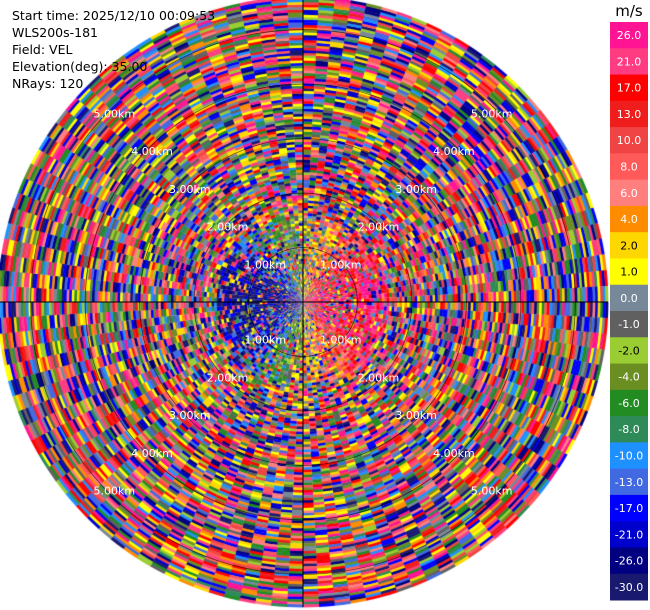 This screenshot has width=650, height=610. I want to click on range-label-4-0: 4.00km, so click(454, 453).